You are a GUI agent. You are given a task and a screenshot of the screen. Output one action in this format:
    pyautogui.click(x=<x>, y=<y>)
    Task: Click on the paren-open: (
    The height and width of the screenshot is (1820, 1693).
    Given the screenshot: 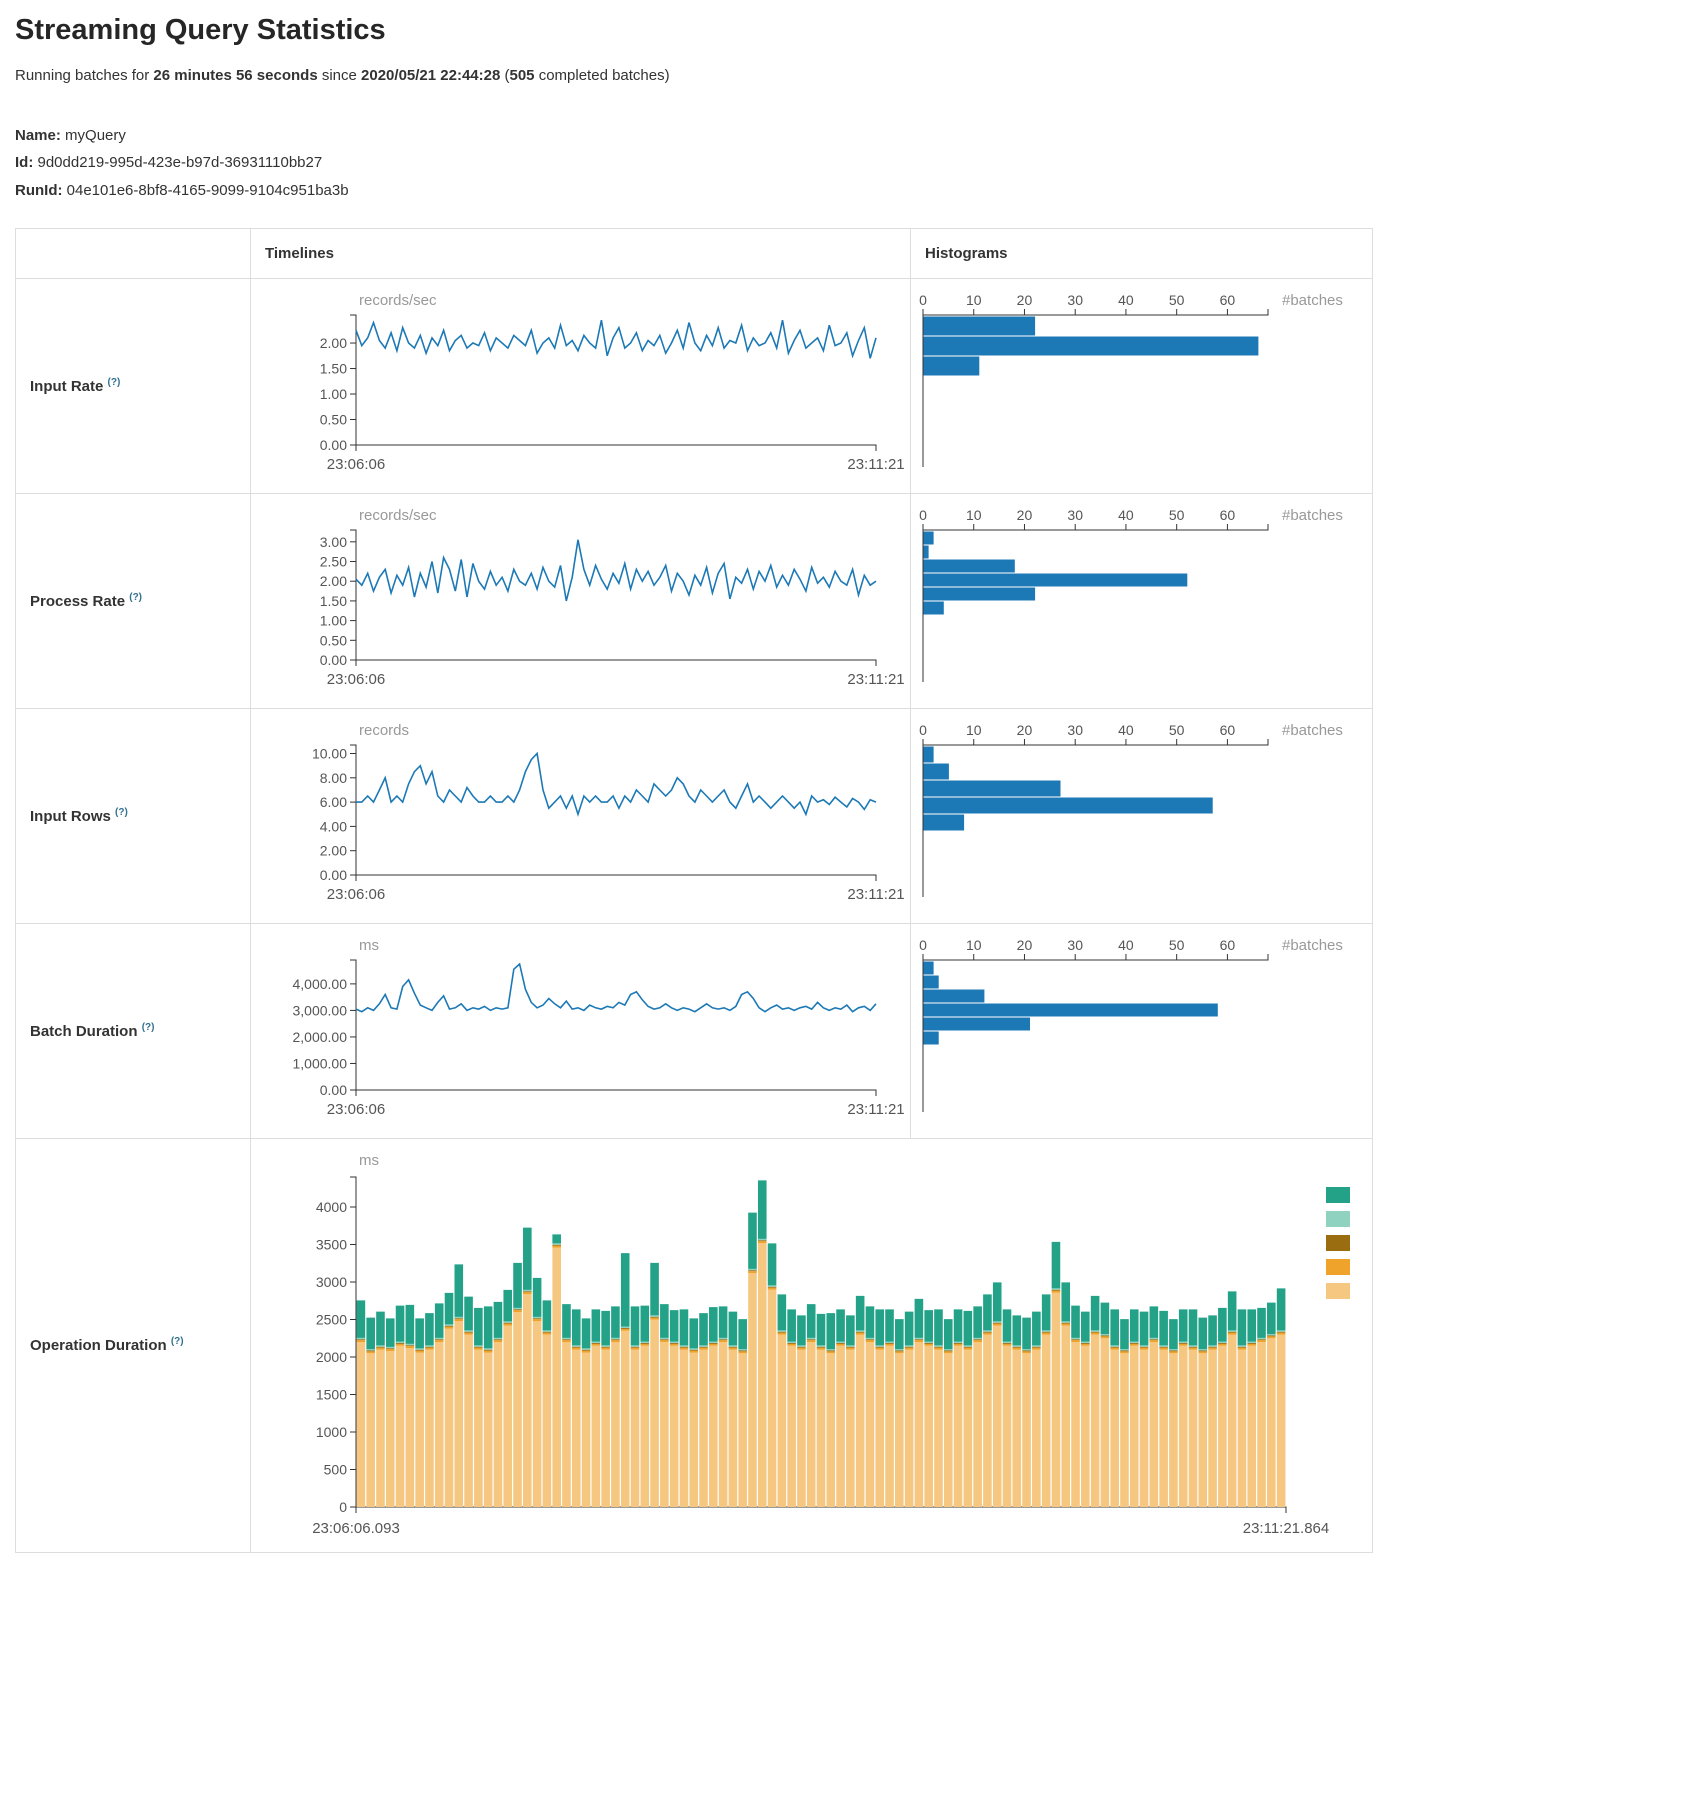 What is the action you would take?
    pyautogui.click(x=505, y=75)
    